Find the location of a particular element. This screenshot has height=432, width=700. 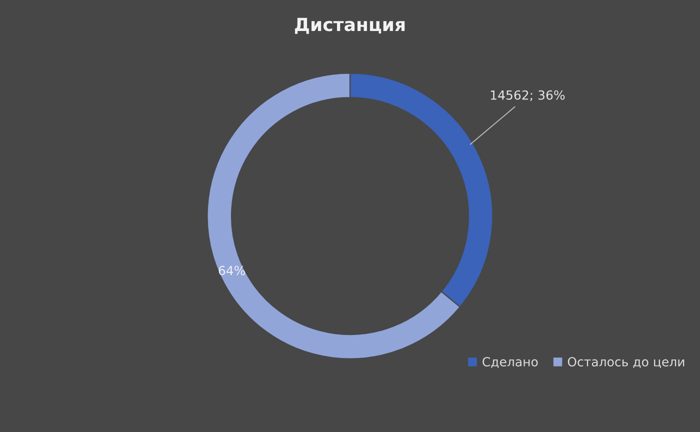

legend-label: Осталось до цели is located at coordinates (626, 362).